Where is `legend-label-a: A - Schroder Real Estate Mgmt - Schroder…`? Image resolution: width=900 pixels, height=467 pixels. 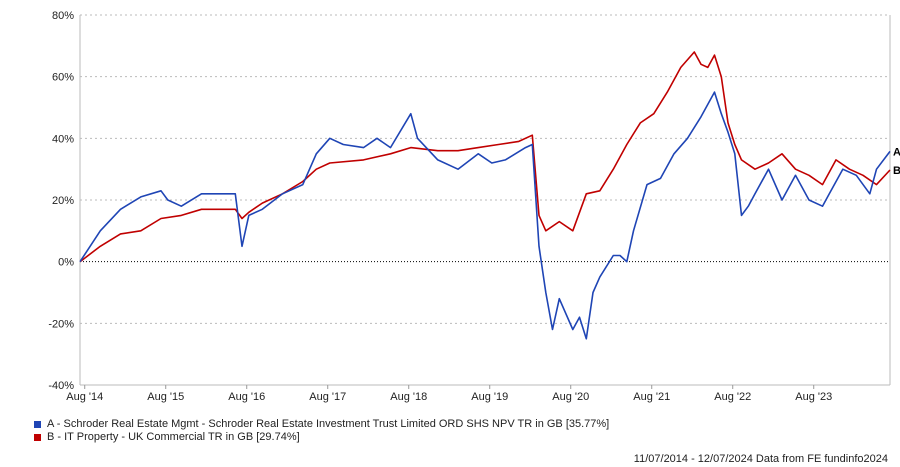
legend-label-a: A - Schroder Real Estate Mgmt - Schroder… is located at coordinates (328, 424).